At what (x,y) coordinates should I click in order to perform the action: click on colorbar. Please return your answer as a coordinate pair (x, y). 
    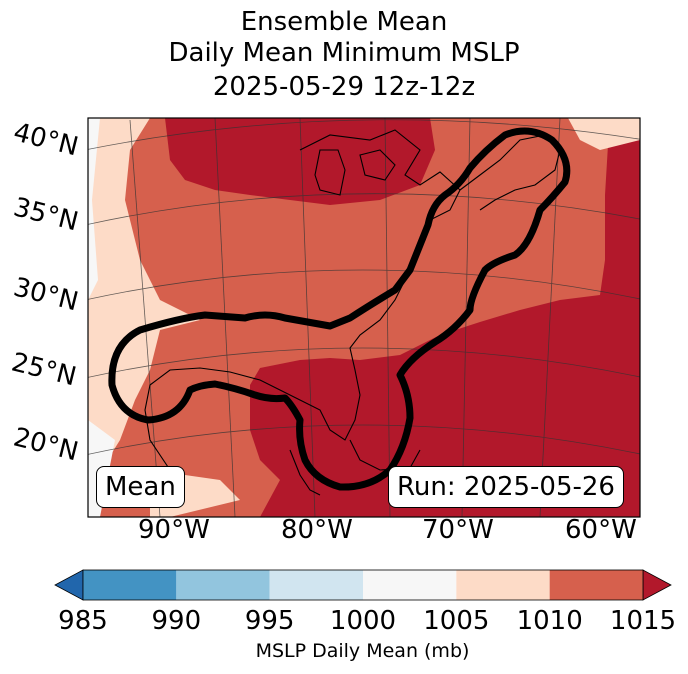
    Looking at the image, I should click on (363, 585).